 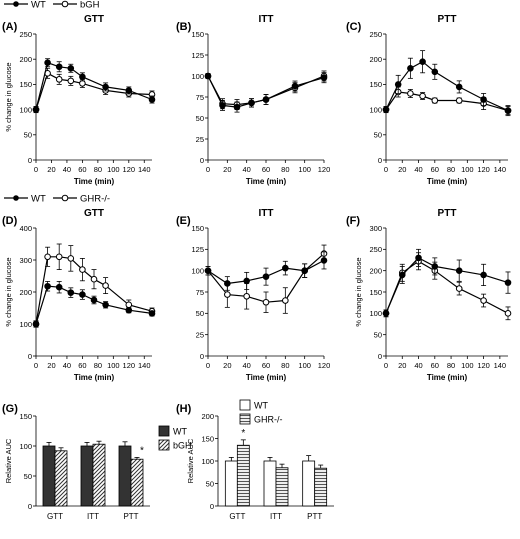 I want to click on y-axis-label-F: % change in glucose, so click(x=358, y=291).